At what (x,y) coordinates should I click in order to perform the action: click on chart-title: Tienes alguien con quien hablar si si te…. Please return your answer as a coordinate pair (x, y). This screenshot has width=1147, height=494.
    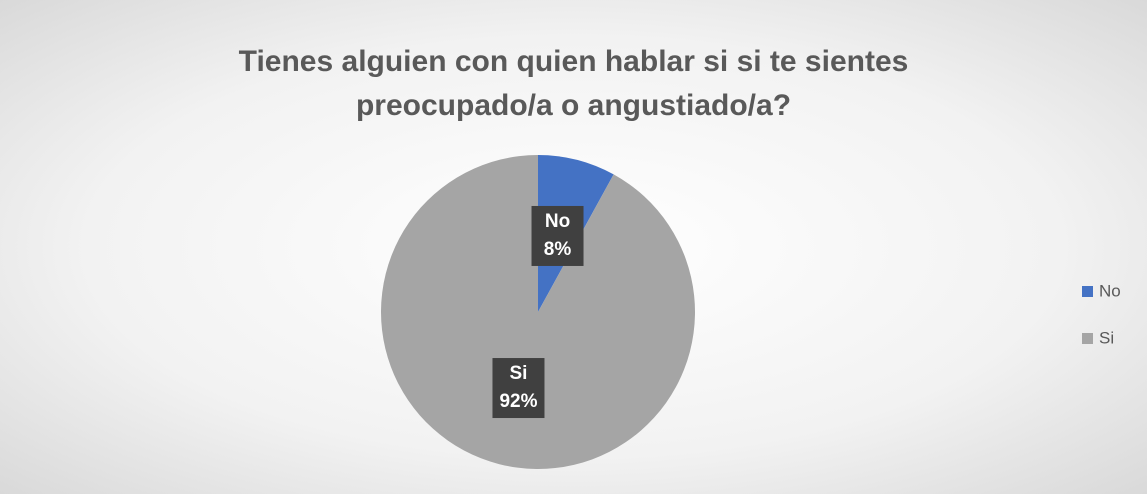
    Looking at the image, I should click on (573, 83).